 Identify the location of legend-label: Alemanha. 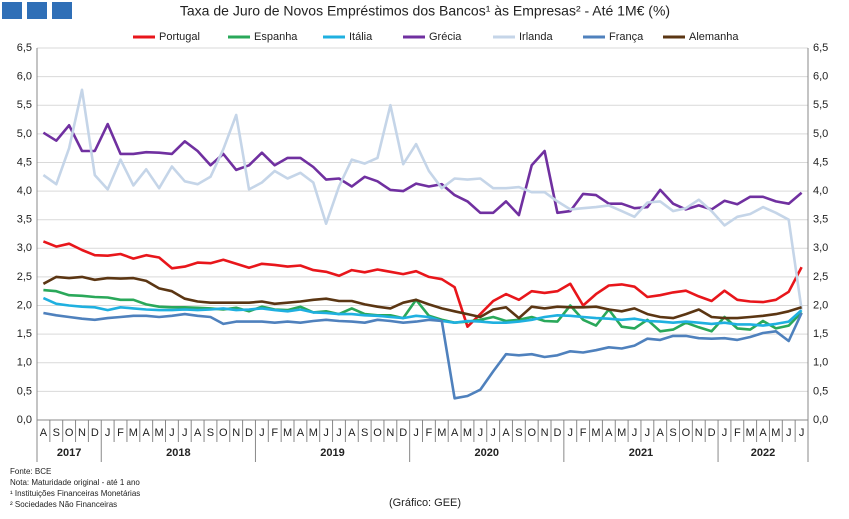
(714, 37).